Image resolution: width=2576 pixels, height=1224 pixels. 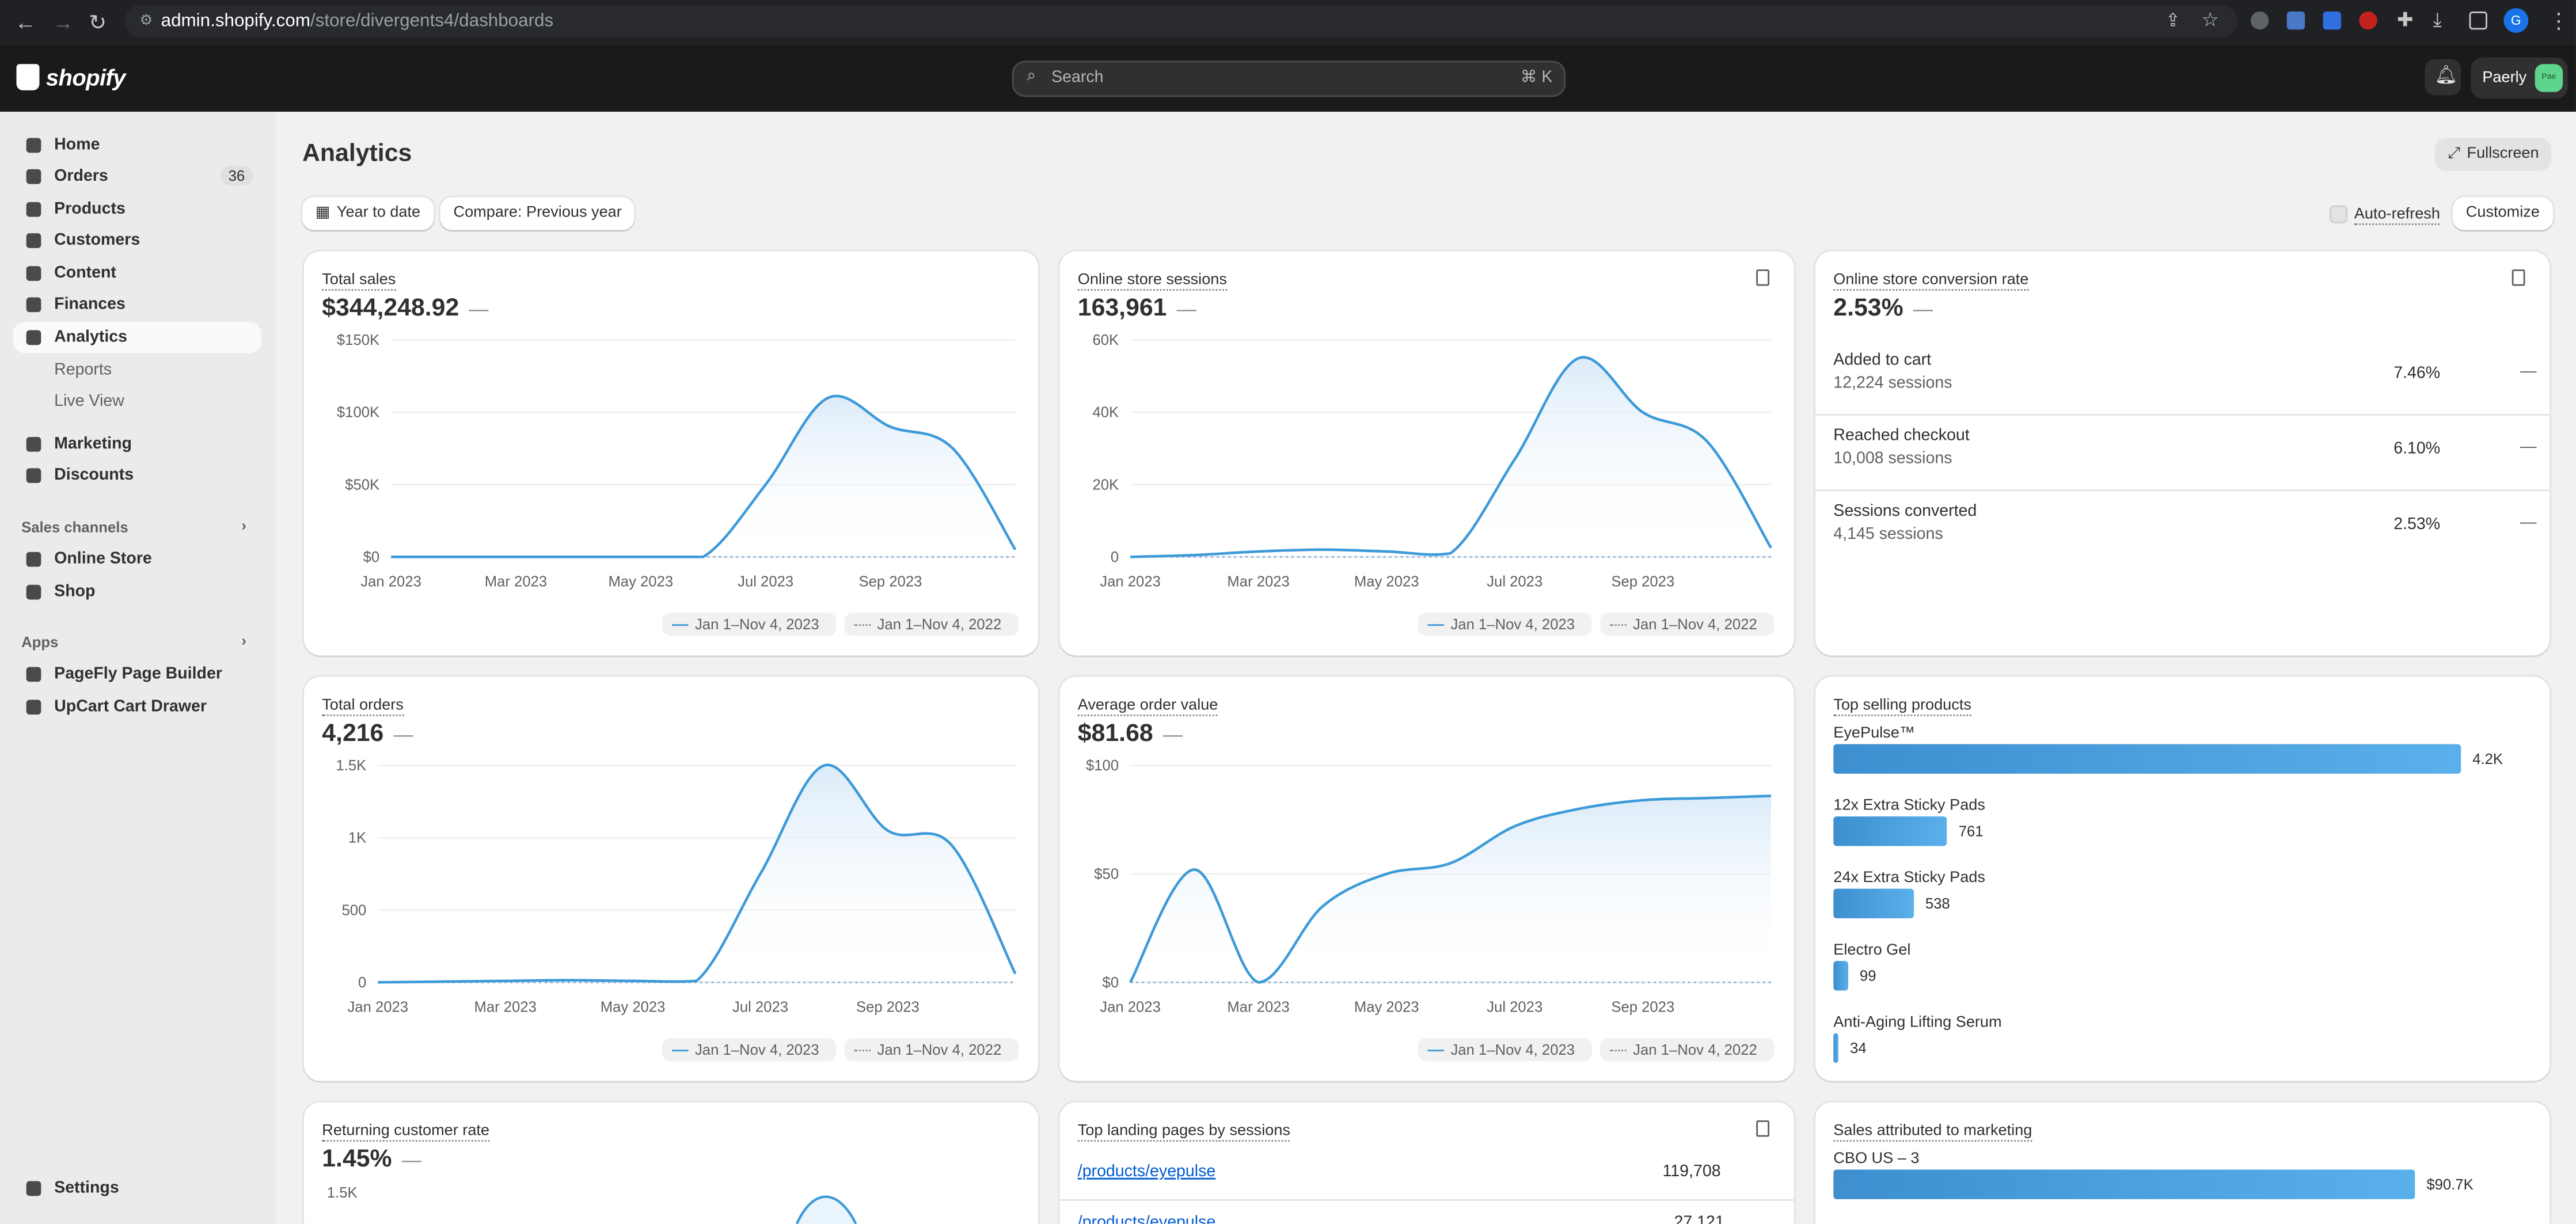 I want to click on forward-icon: →, so click(x=63, y=22).